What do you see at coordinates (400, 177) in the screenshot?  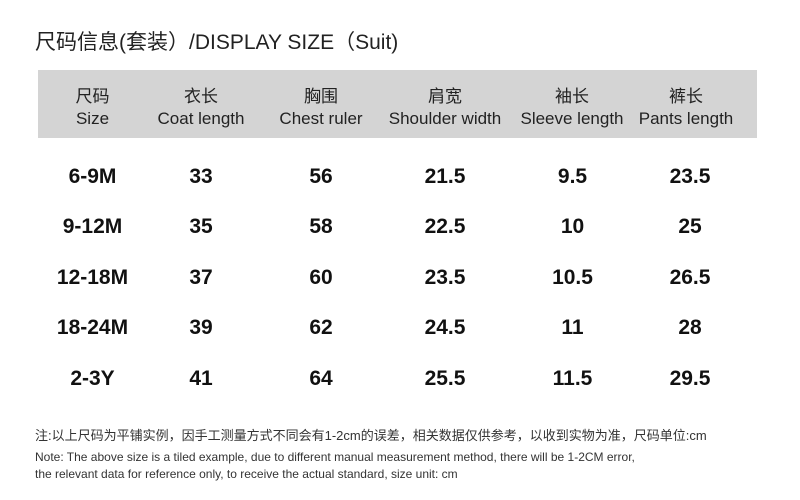 I see `table-row: 6-9M 33 56 21.5 9.5 23.5` at bounding box center [400, 177].